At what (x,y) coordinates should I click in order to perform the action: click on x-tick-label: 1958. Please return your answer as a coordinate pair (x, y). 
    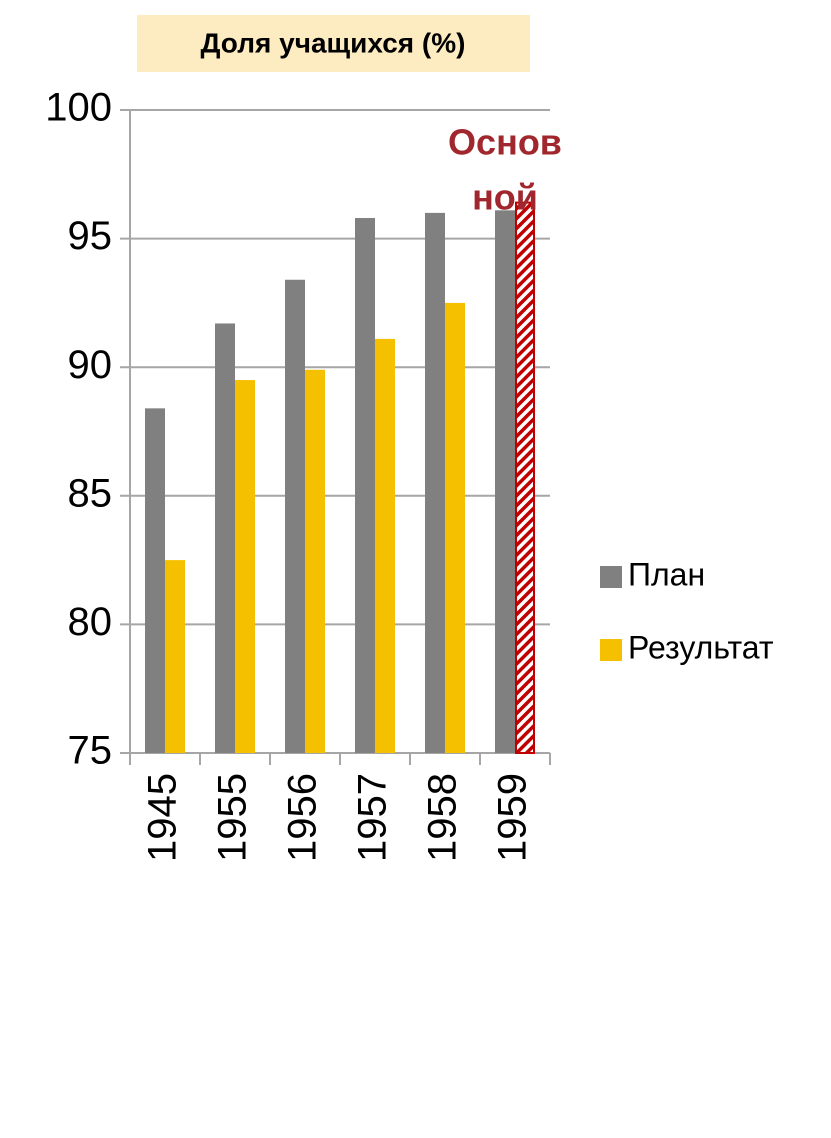
    Looking at the image, I should click on (443, 817).